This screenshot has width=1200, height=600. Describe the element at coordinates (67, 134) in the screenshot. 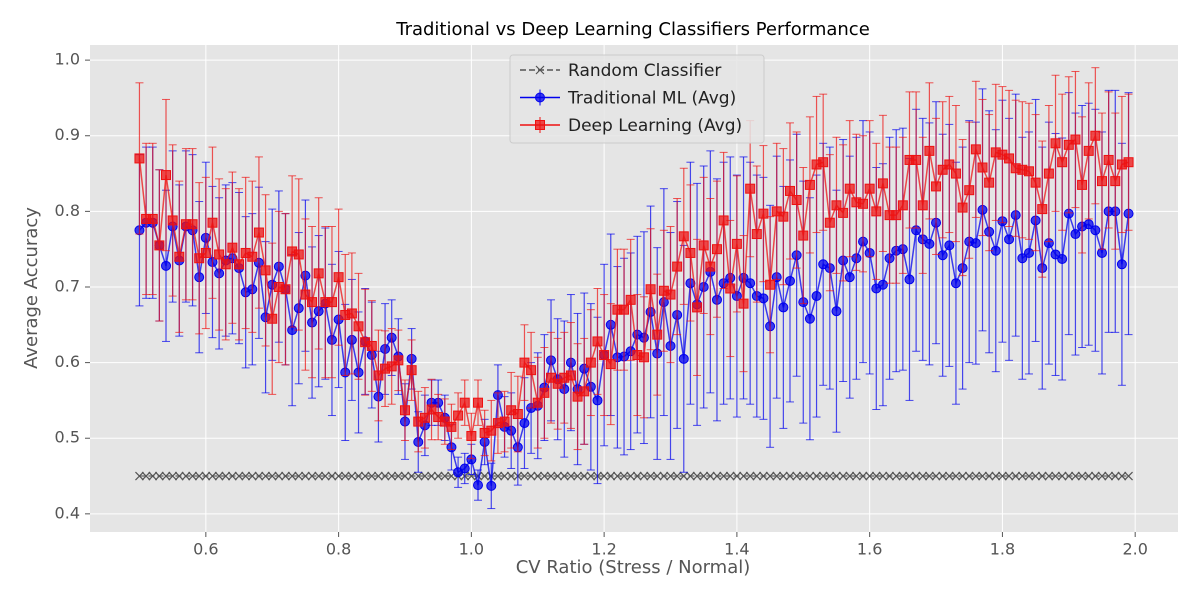

I see `y-tick-label: 0.9` at that location.